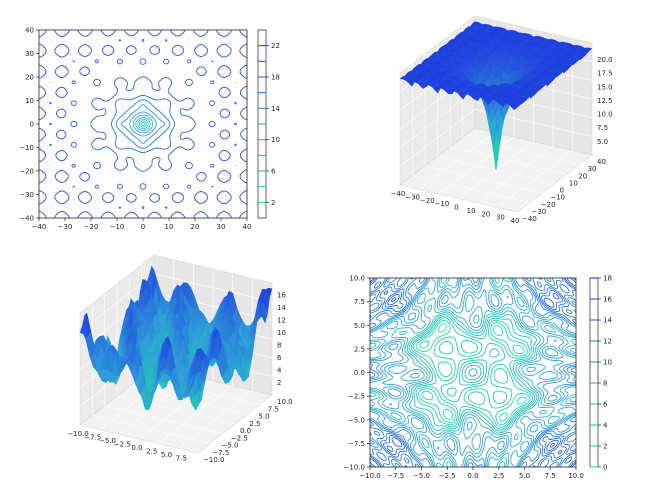 This screenshot has width=660, height=495. I want to click on z-tick-label: 12, so click(281, 320).